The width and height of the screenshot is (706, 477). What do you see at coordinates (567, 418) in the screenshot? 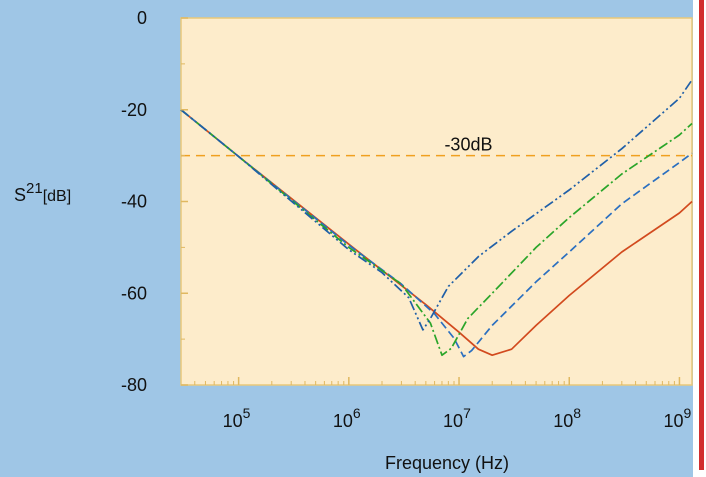
I see `x-tick-label: 10⁸` at bounding box center [567, 418].